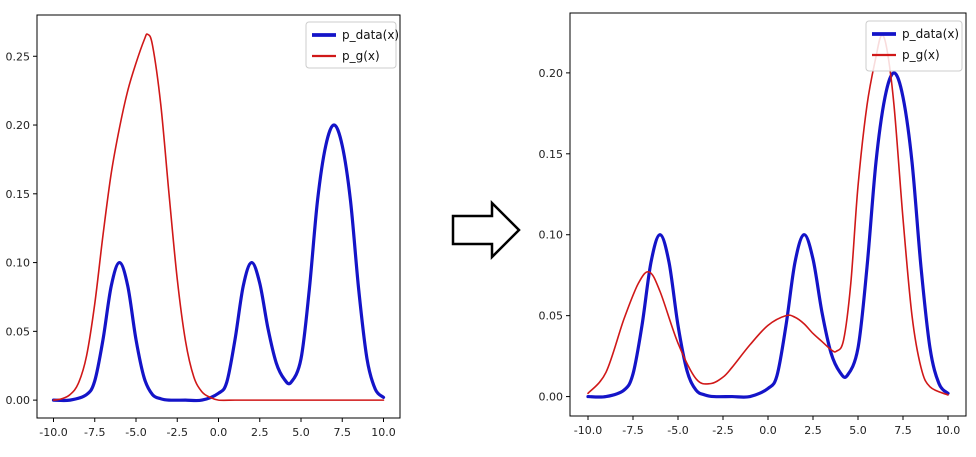 The image size is (976, 457). What do you see at coordinates (18, 56) in the screenshot?
I see `y-tick-label: 0.25` at bounding box center [18, 56].